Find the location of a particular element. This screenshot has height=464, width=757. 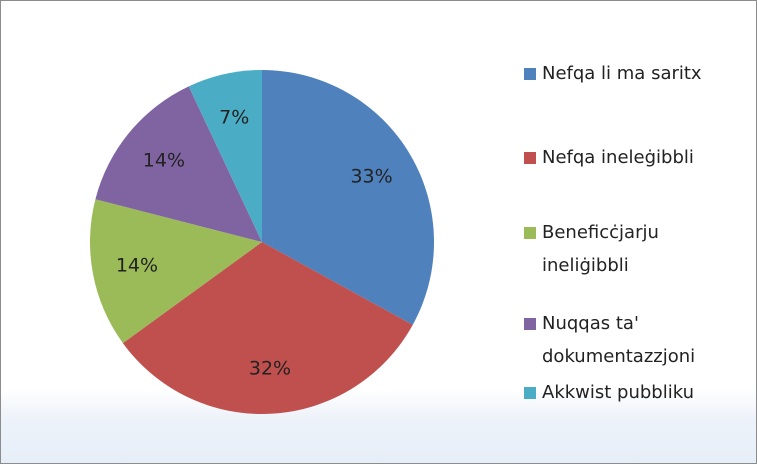

legend-item: Akkwist pubbliku is located at coordinates (624, 392).